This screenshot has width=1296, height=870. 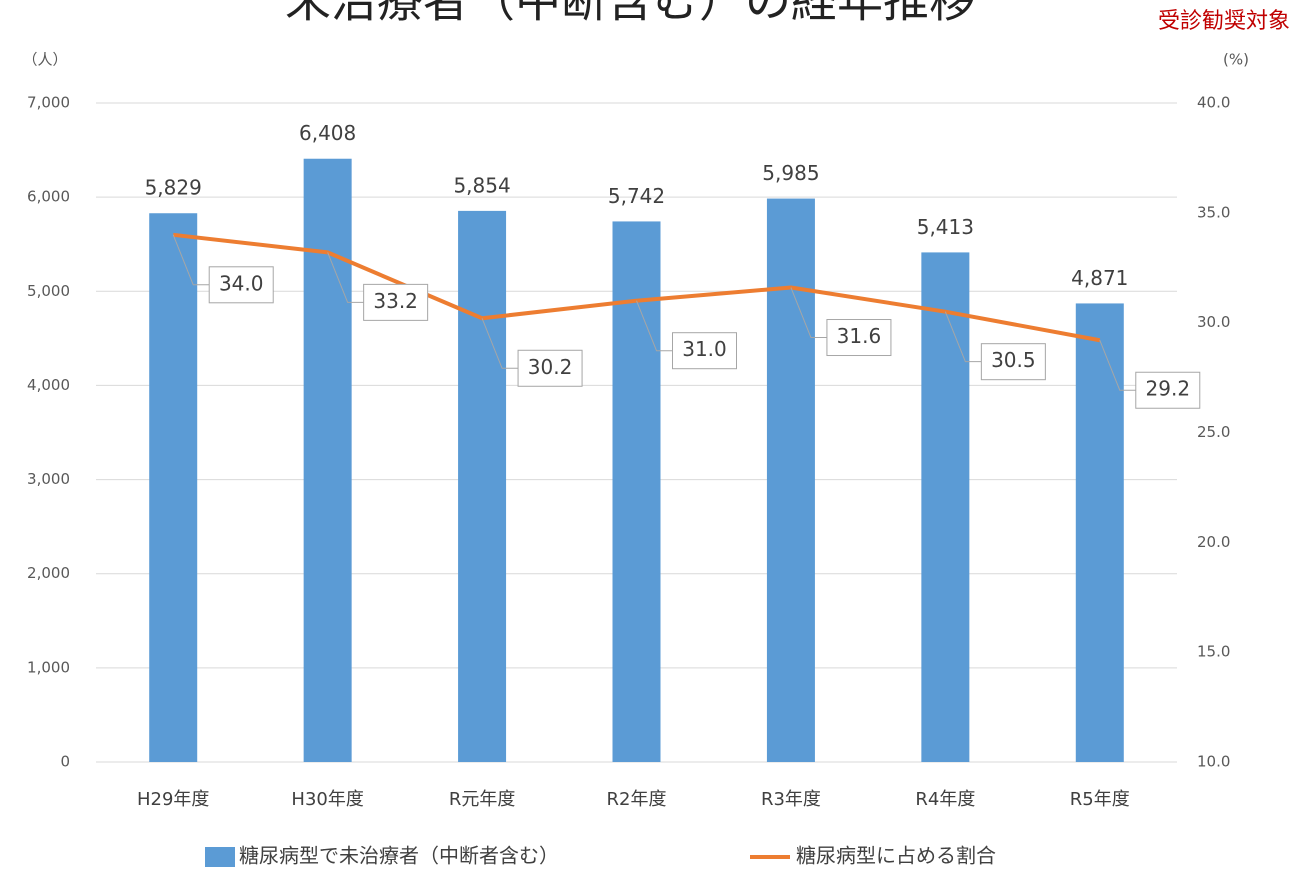 I want to click on line-value-label: 31.0, so click(x=704, y=349).